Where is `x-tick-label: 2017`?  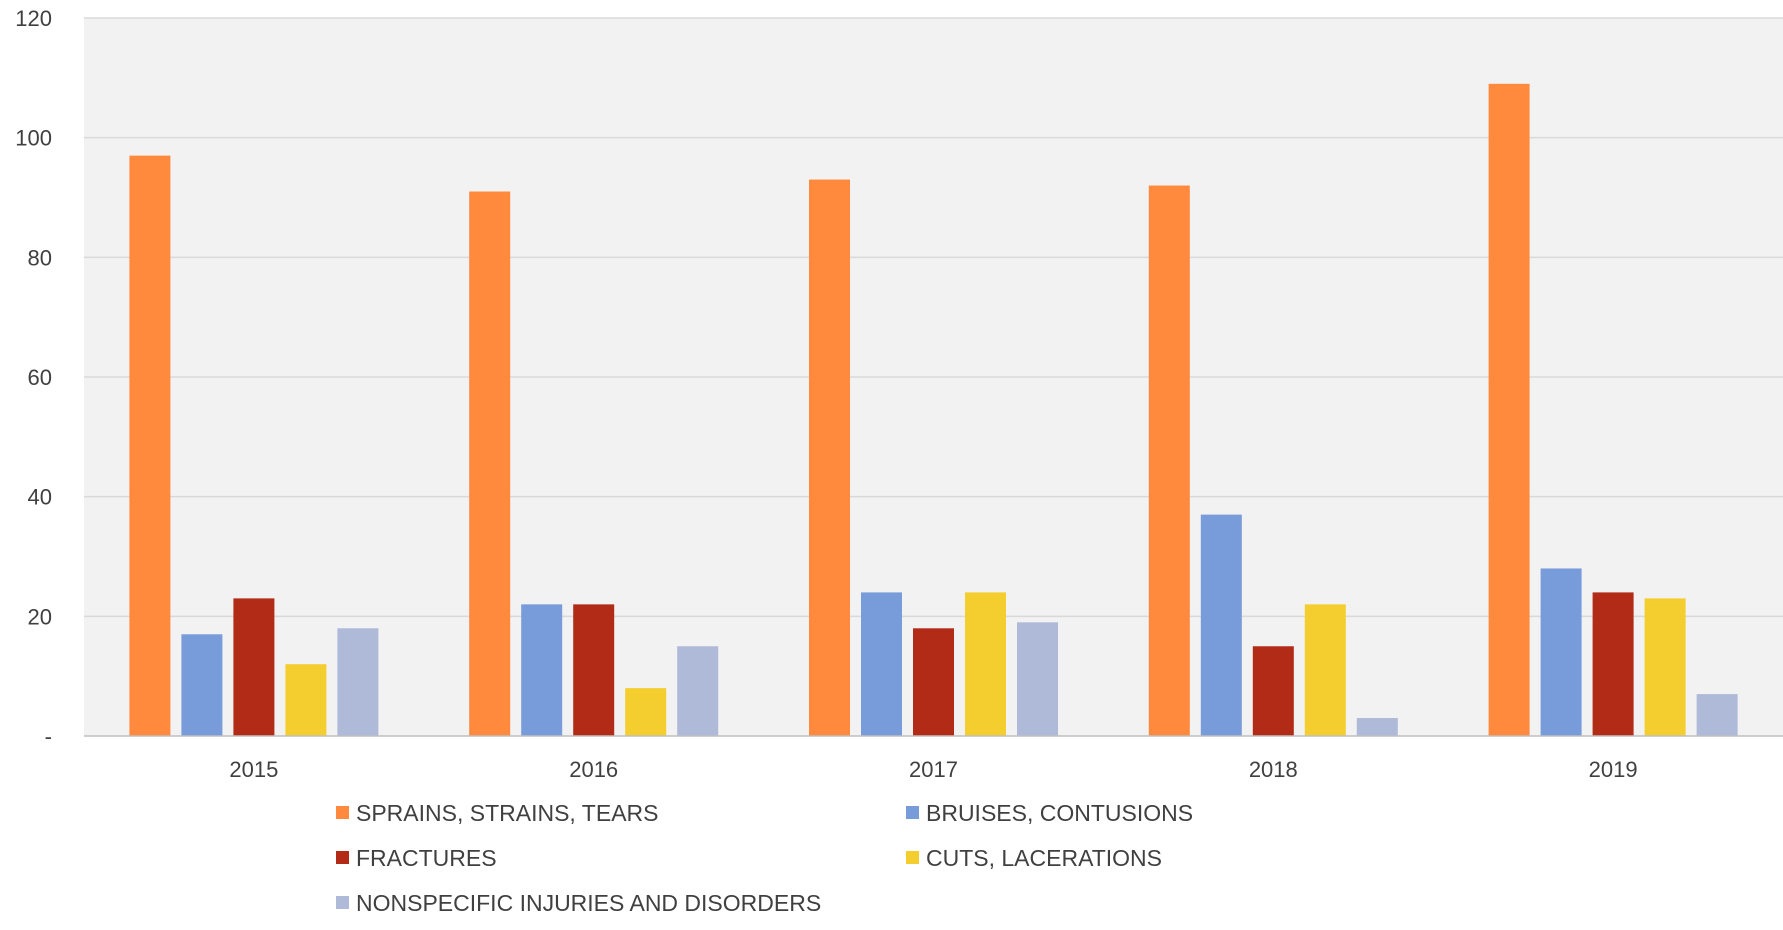
x-tick-label: 2017 is located at coordinates (933, 769).